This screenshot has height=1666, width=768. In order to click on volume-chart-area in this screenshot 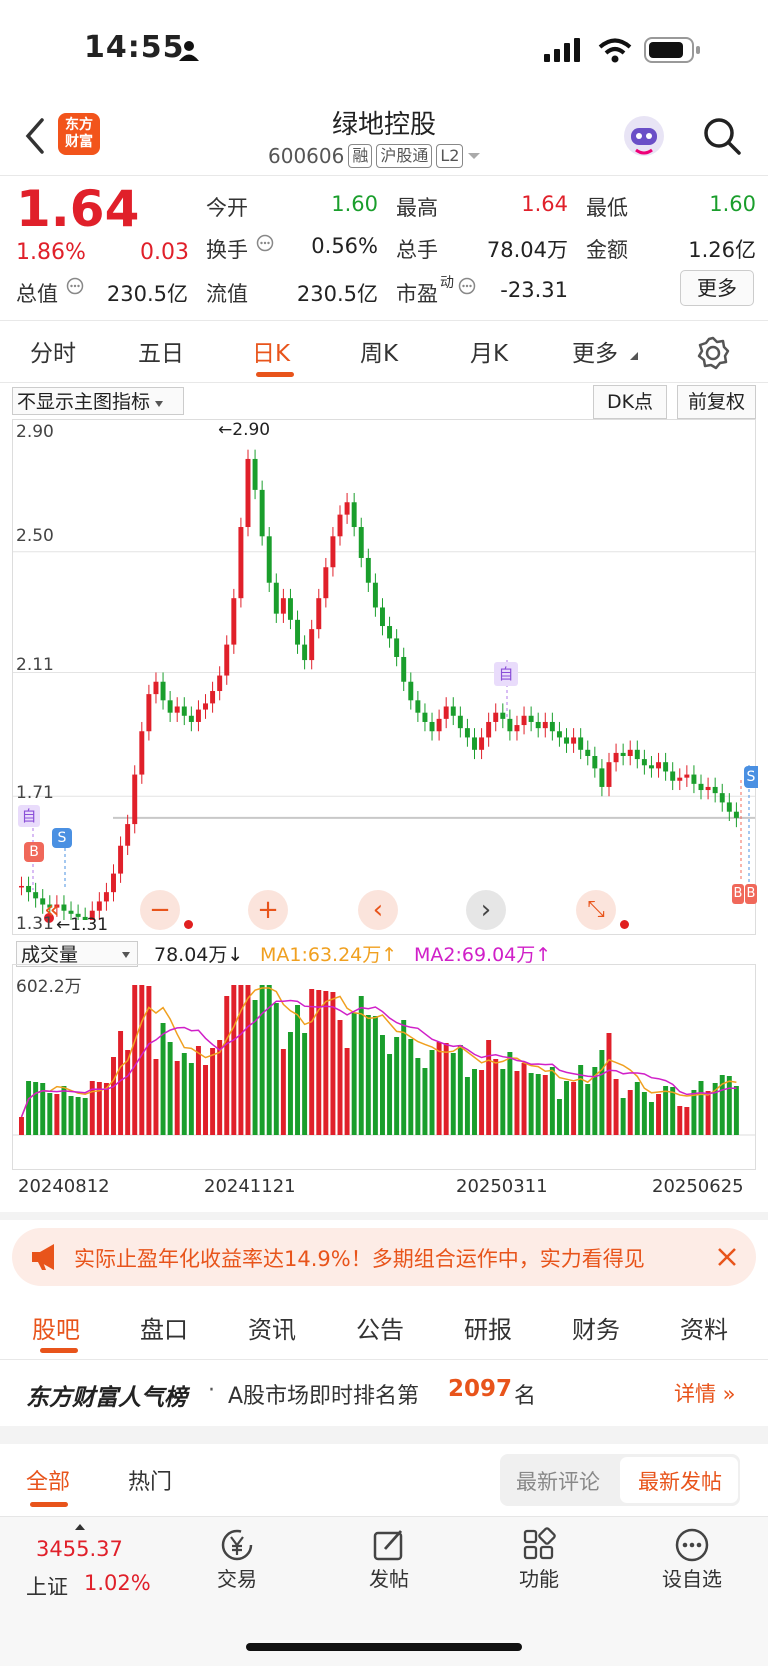, I will do `click(384, 1067)`.